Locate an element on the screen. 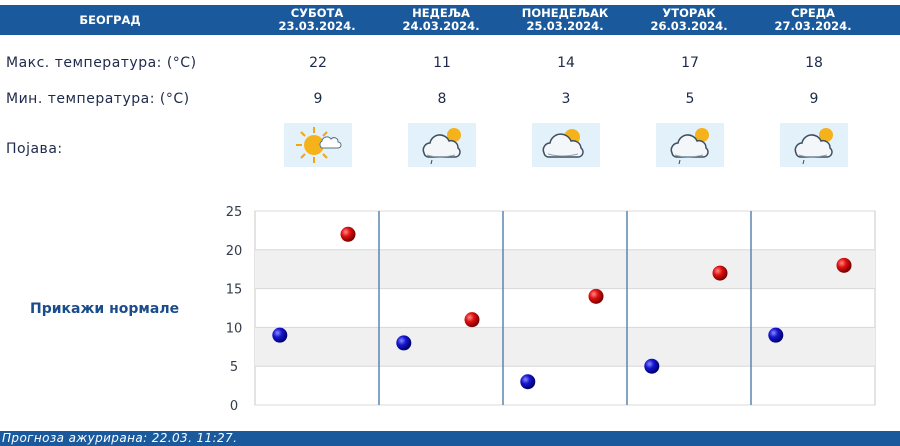 The width and height of the screenshot is (900, 446). min-temperature-value: 5 is located at coordinates (690, 99).